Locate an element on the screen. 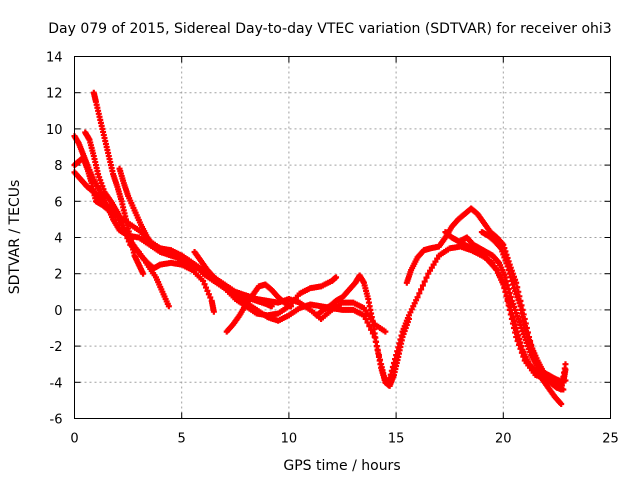 This screenshot has width=640, height=480. y-tick-label: -4 is located at coordinates (56, 383).